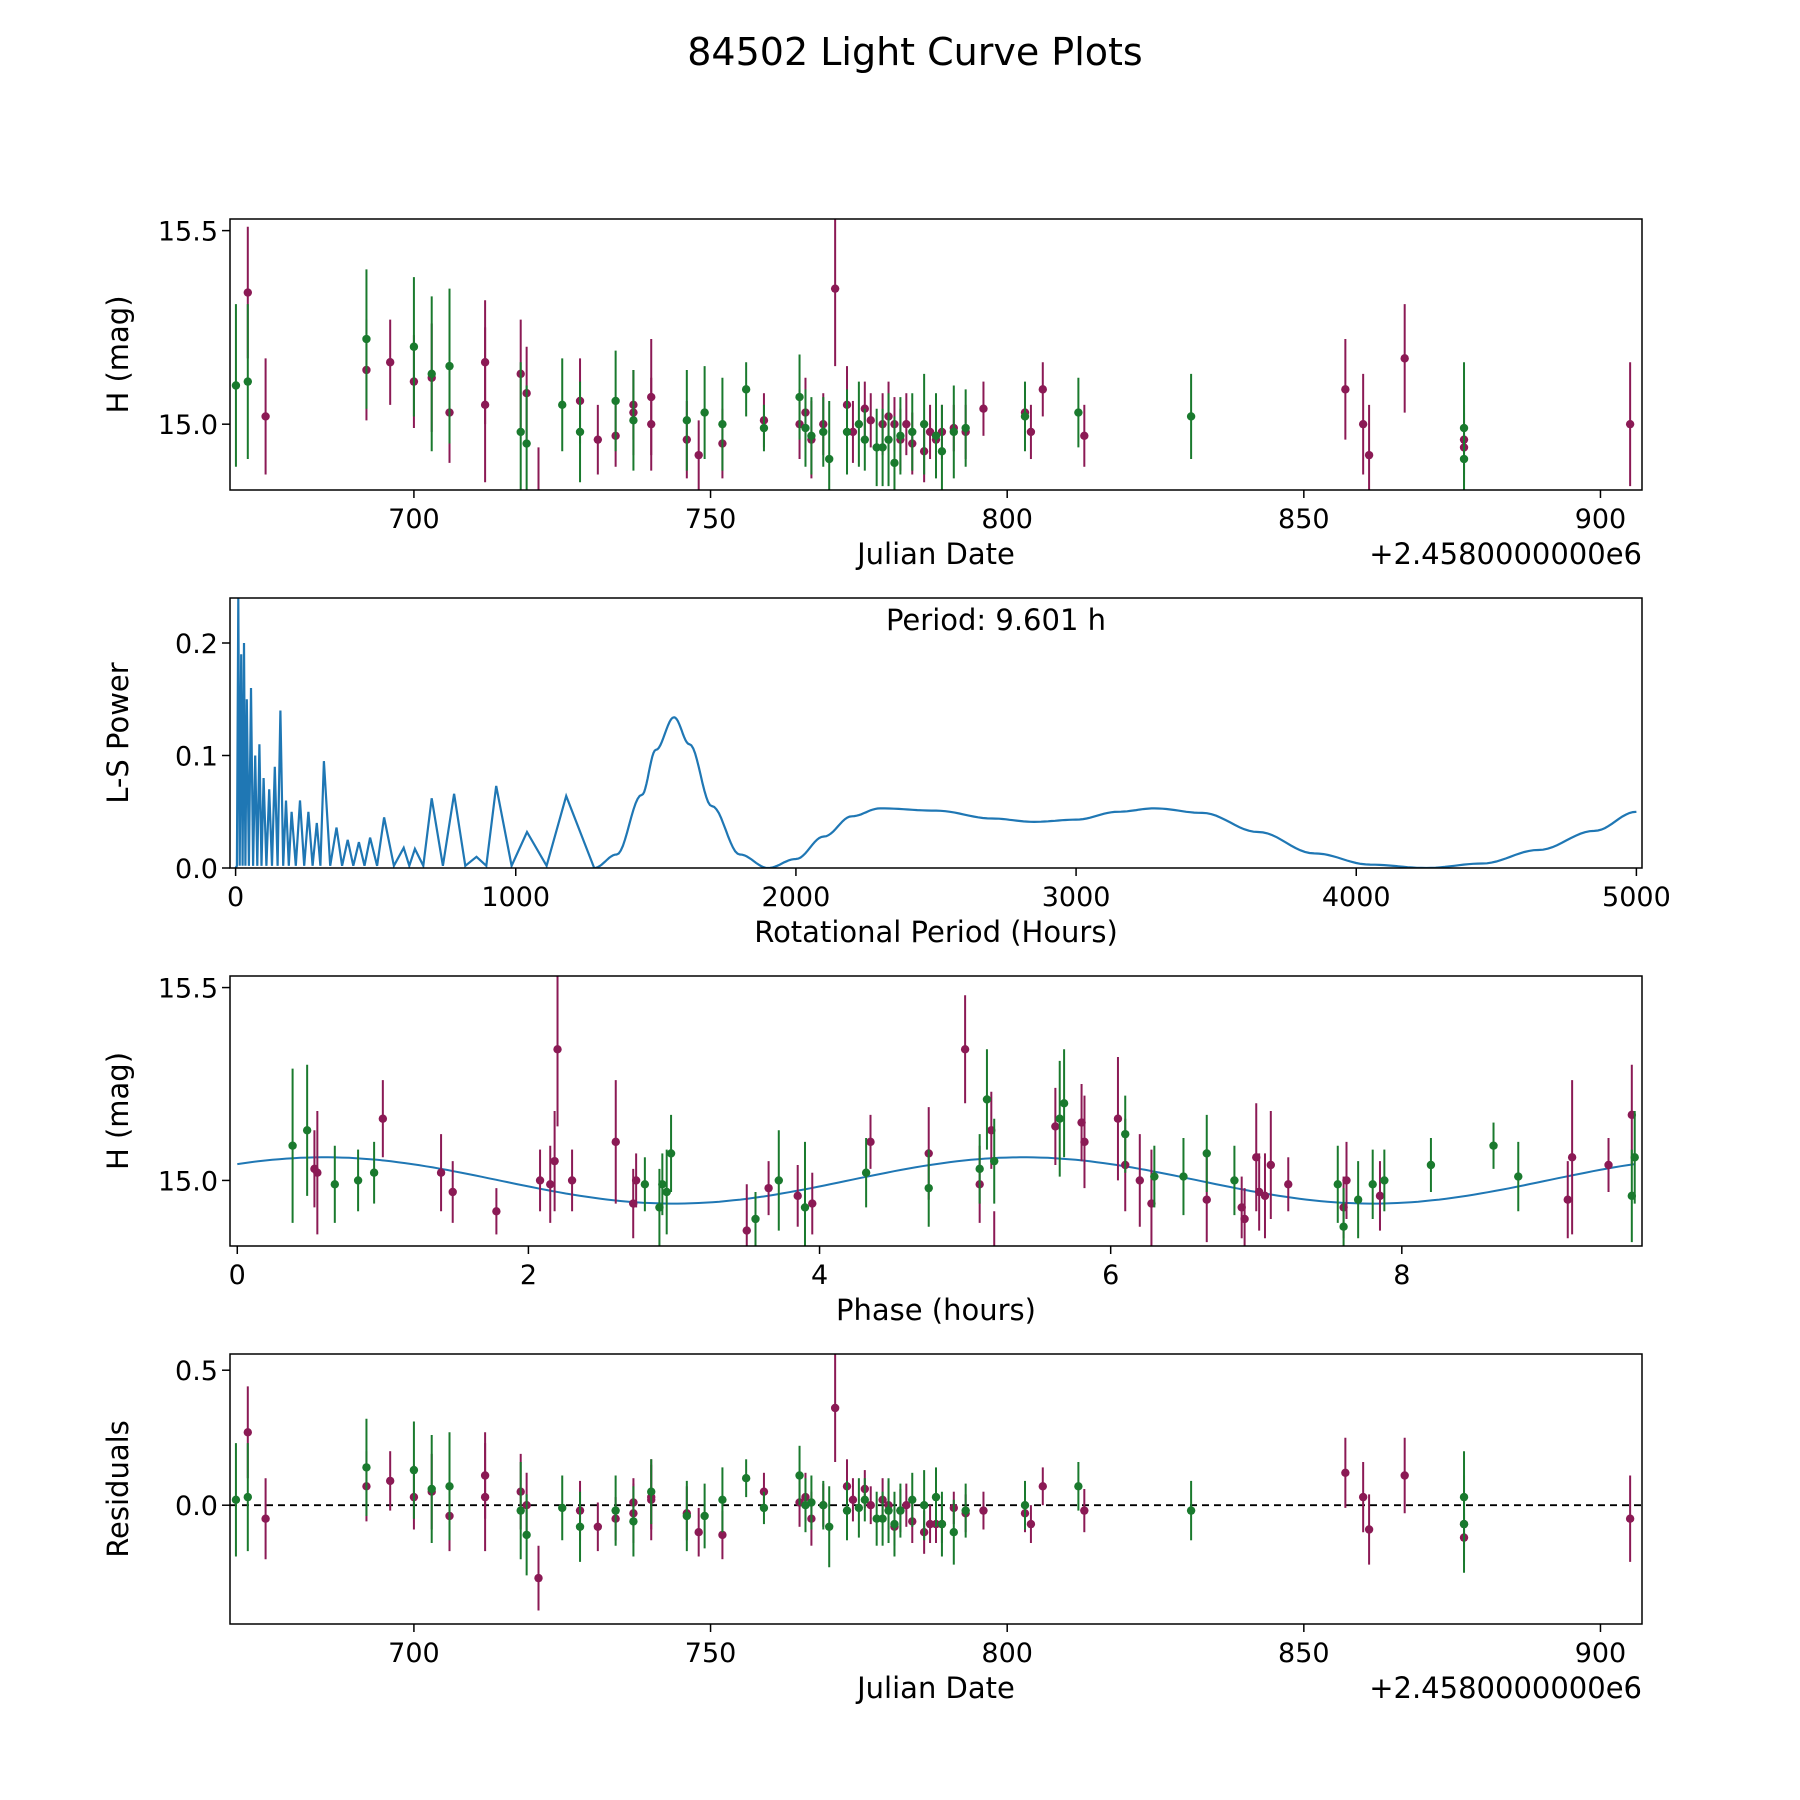 This screenshot has width=1800, height=1800. I want to click on x-tick-label: 800, so click(1007, 1653).